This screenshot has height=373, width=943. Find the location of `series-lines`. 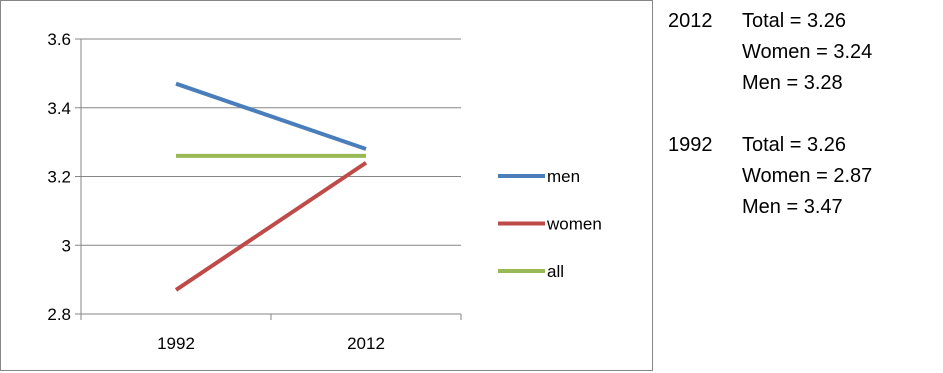

series-lines is located at coordinates (271, 186).